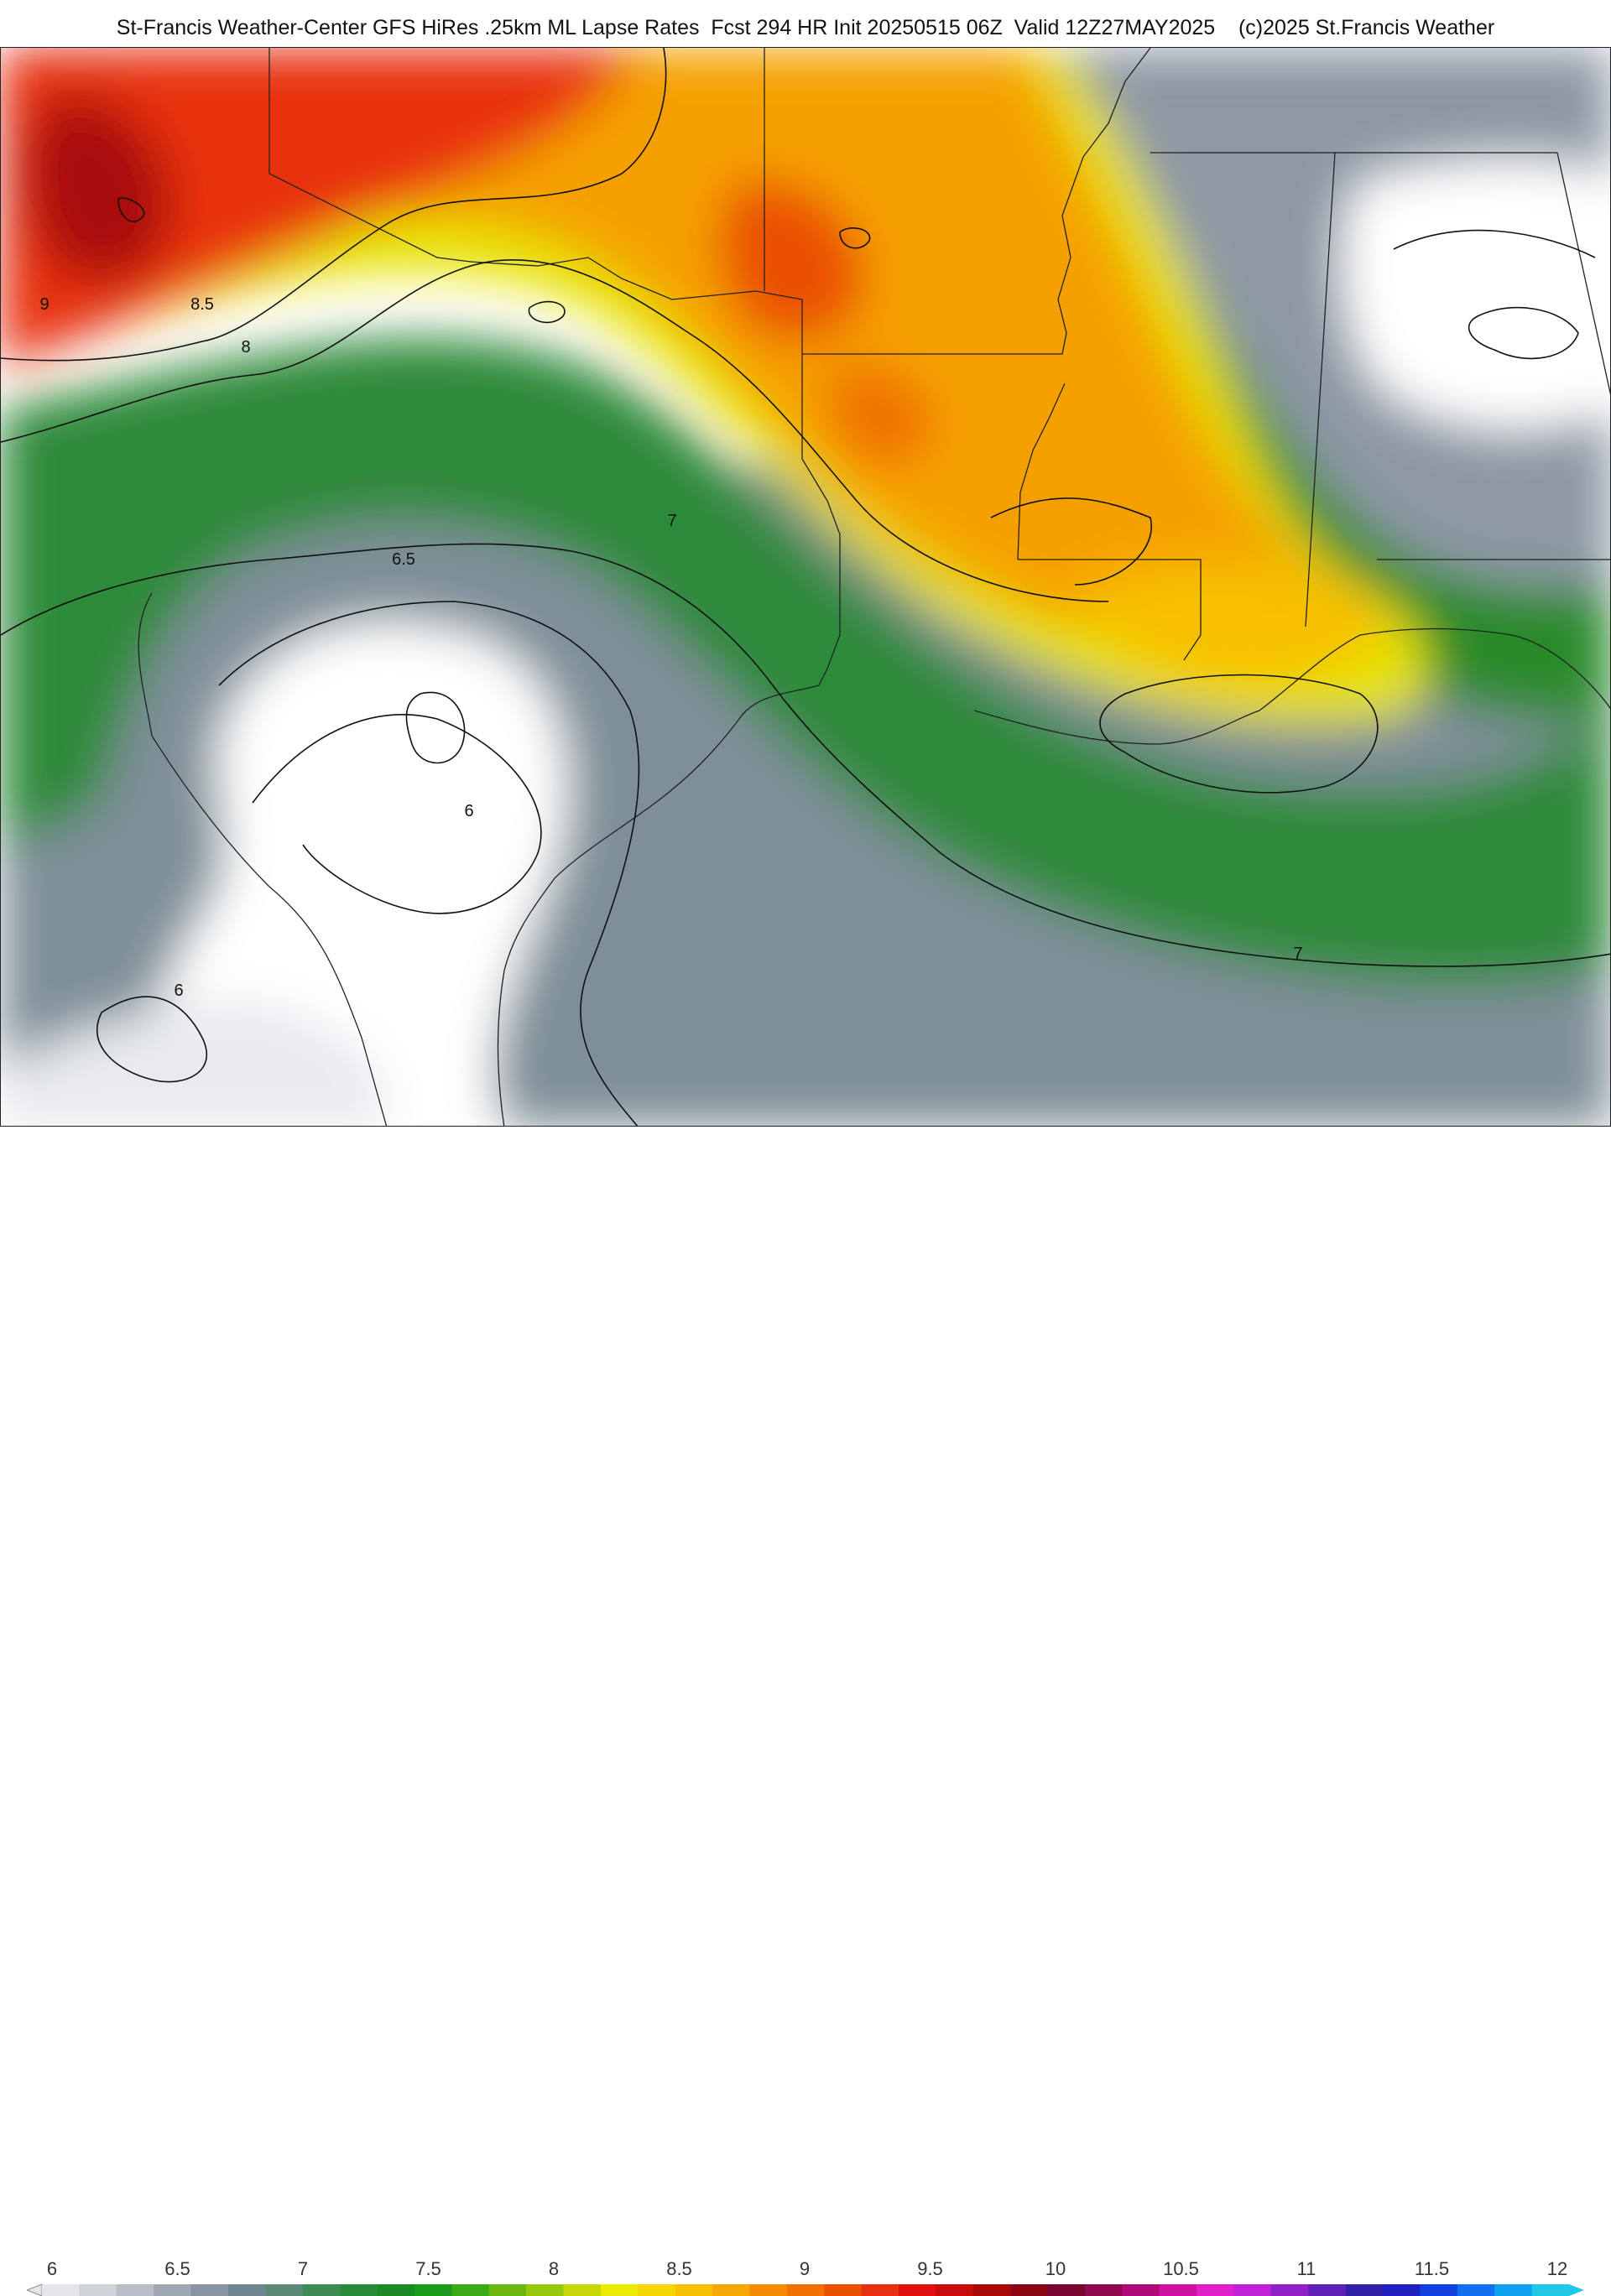 This screenshot has width=1611, height=2296. Describe the element at coordinates (1432, 2268) in the screenshot. I see `legend-tick: 11.5` at that location.